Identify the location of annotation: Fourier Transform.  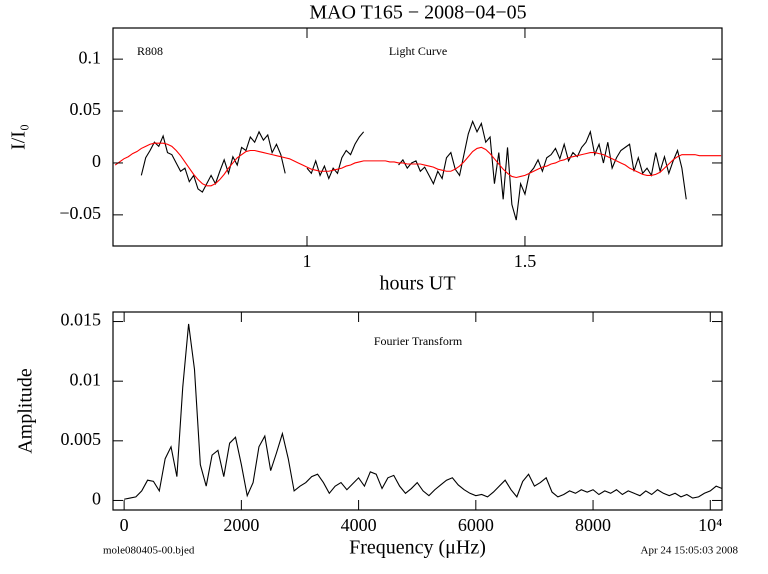
(418, 341).